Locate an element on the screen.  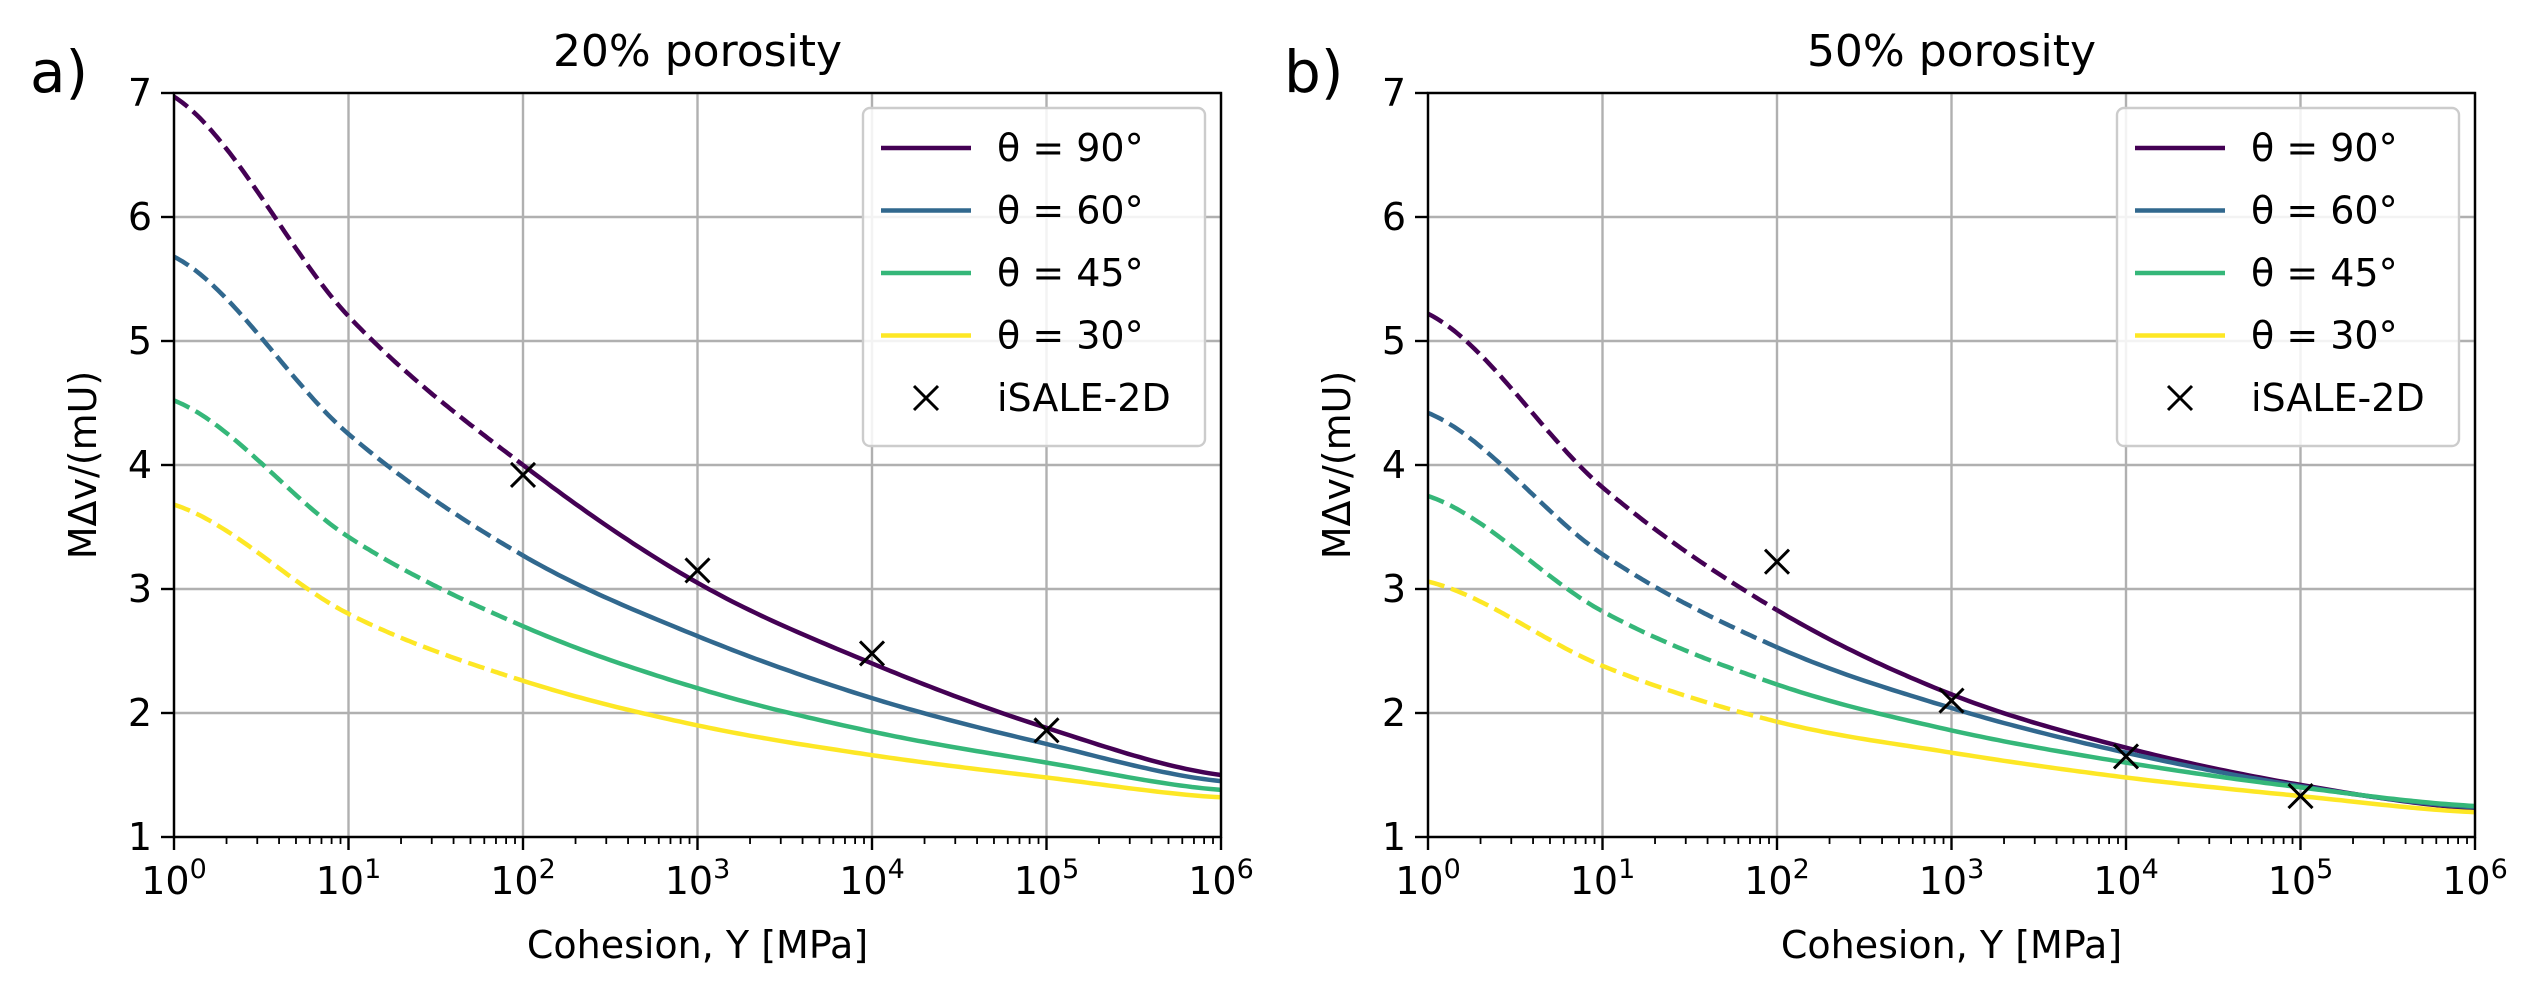
panel-label: b) is located at coordinates (1313, 72).